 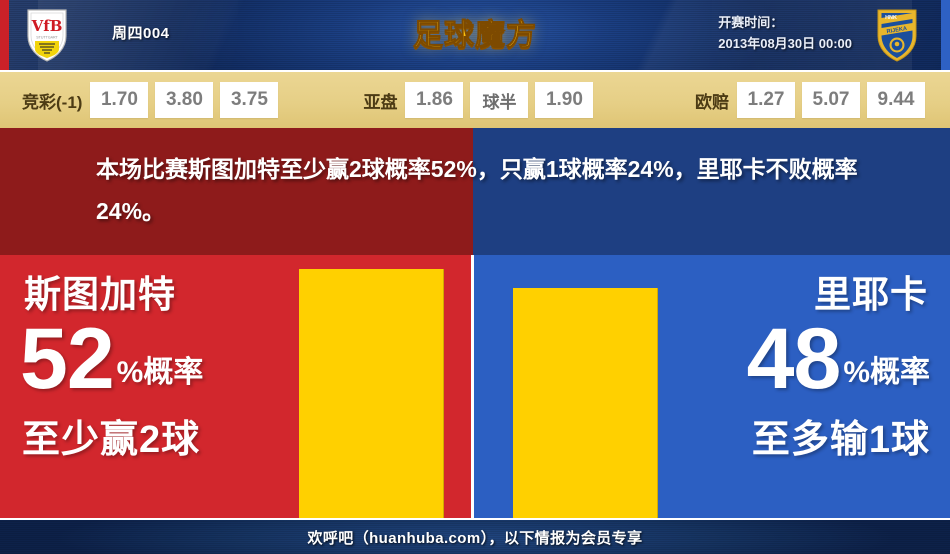 I want to click on footer-bar: 欢呼吧（huanhuba.com），以下情报为会员专享, so click(x=475, y=536).